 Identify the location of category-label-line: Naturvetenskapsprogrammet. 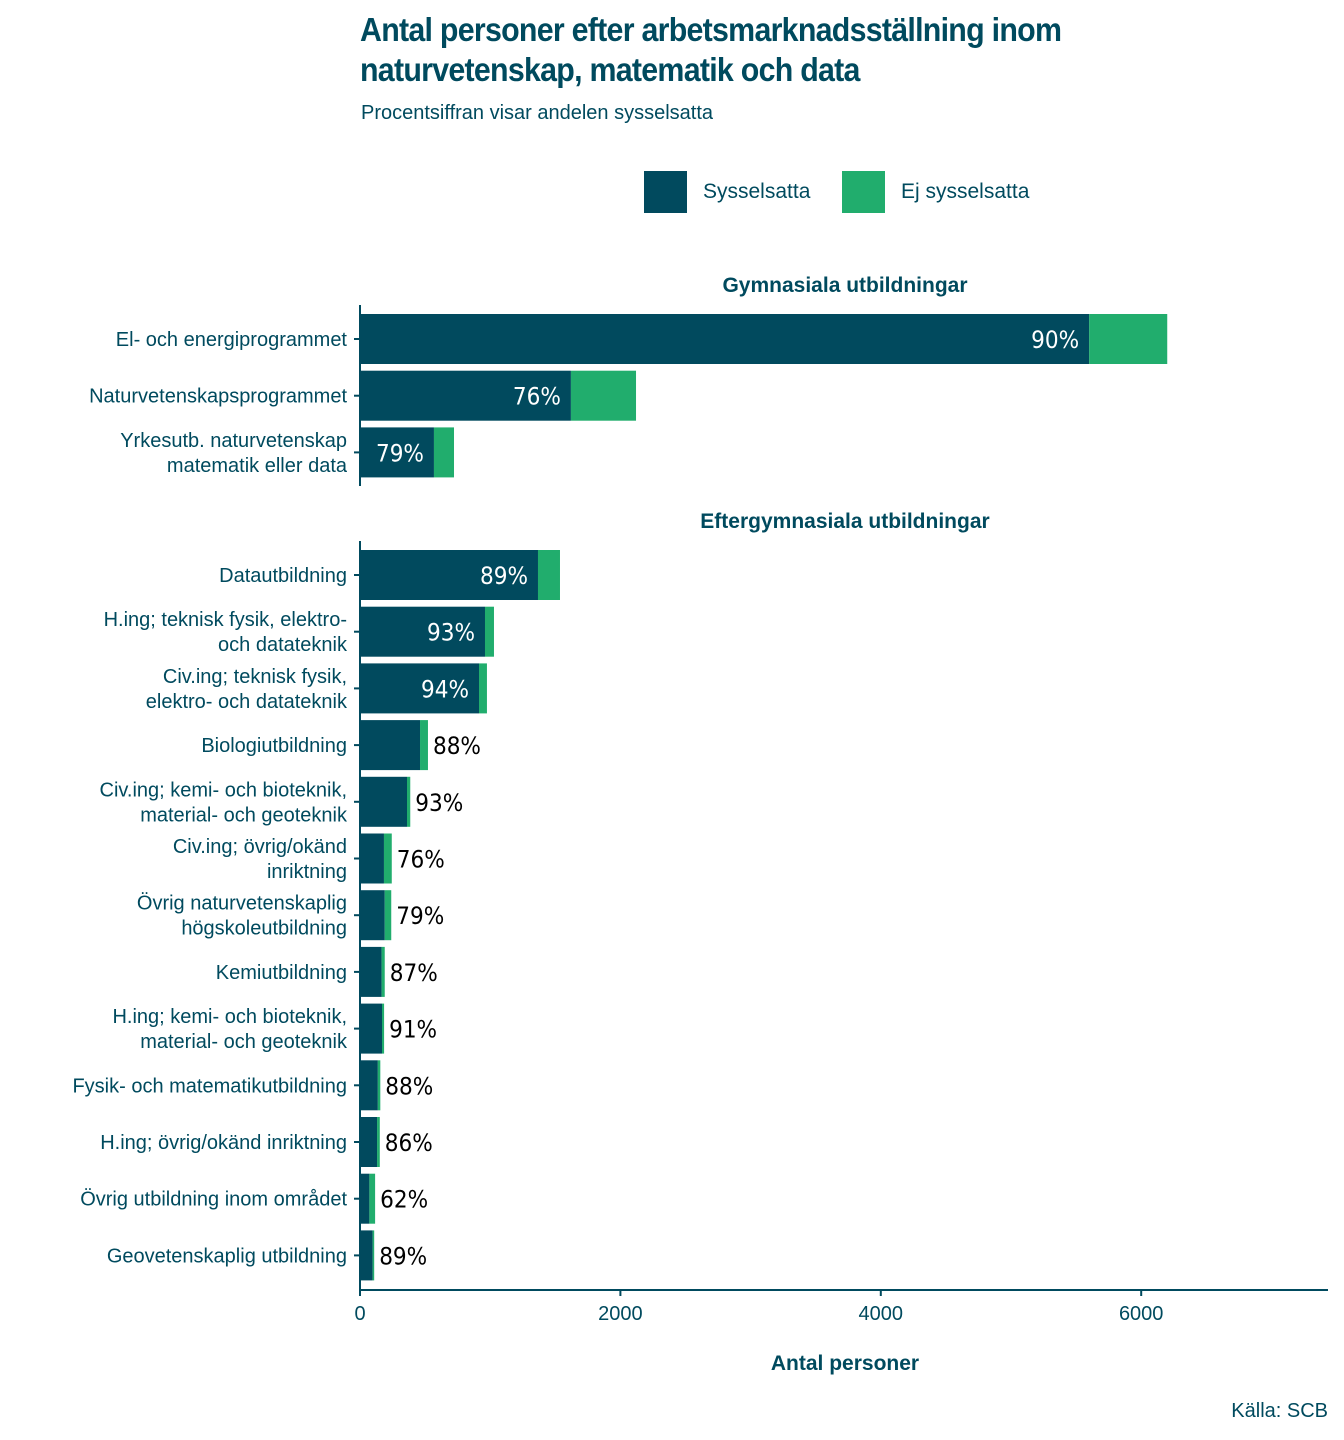
(218, 397).